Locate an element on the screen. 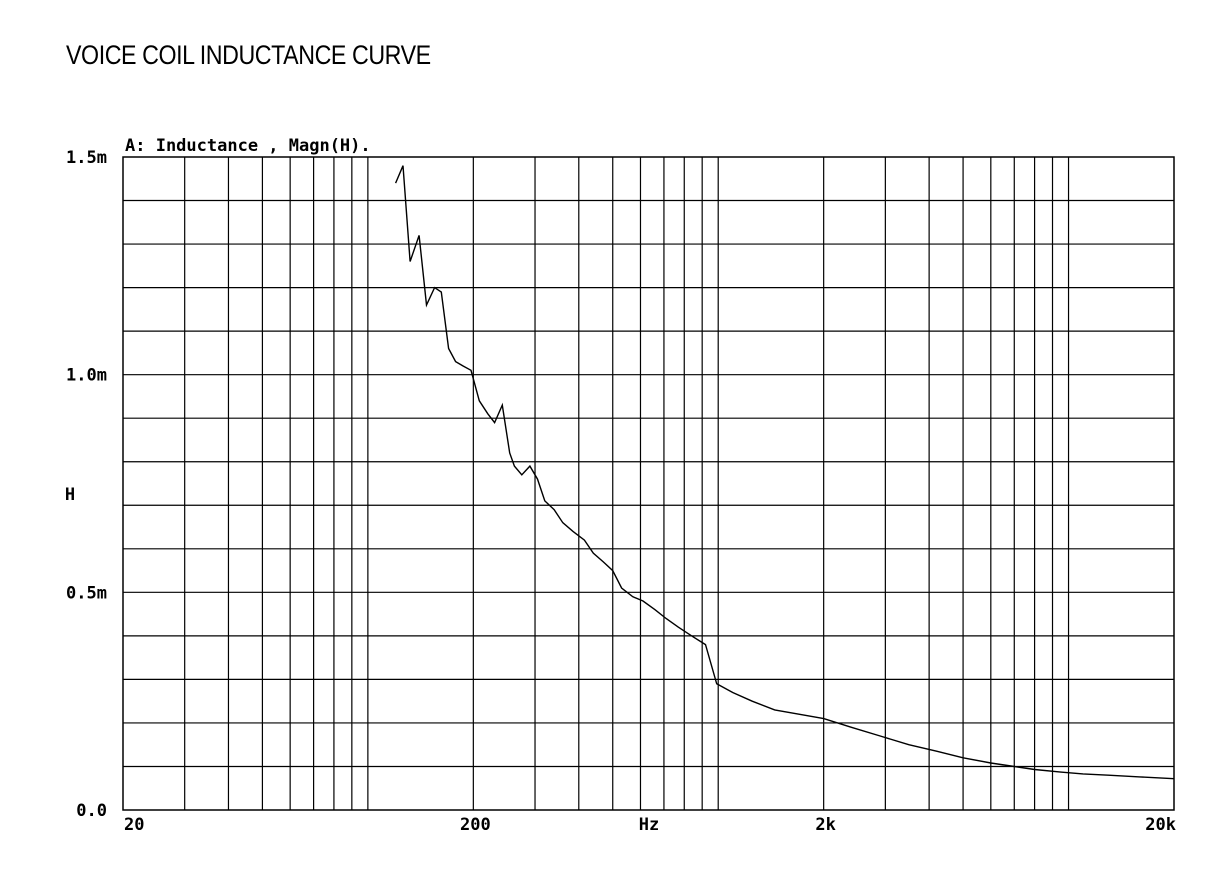 The height and width of the screenshot is (885, 1211). y-tick-label: 1.0m is located at coordinates (86, 376).